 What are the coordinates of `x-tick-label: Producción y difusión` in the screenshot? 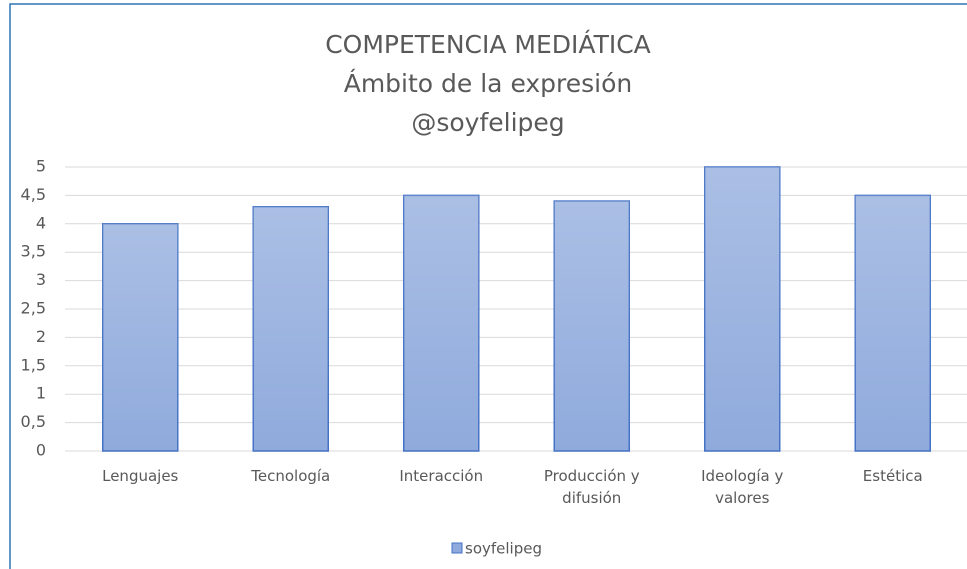 It's located at (591, 487).